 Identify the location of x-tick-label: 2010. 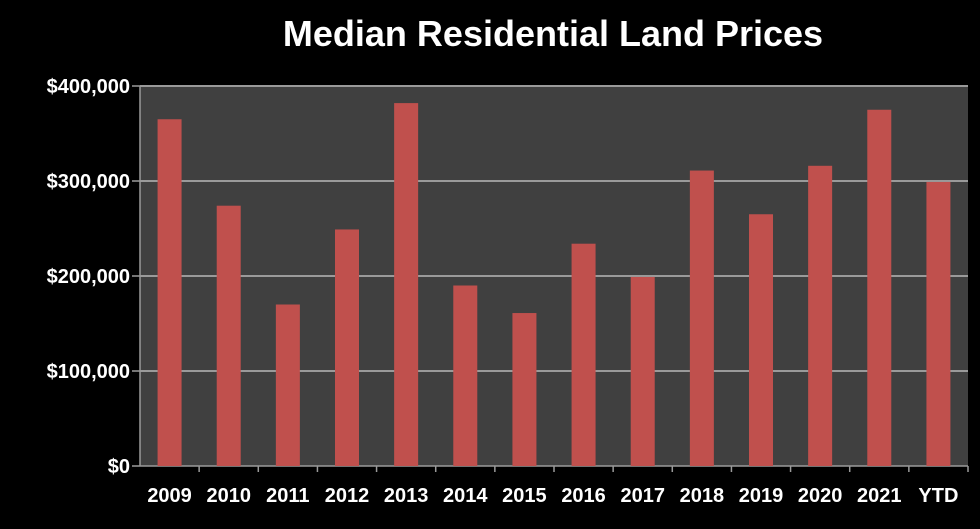
(228, 496).